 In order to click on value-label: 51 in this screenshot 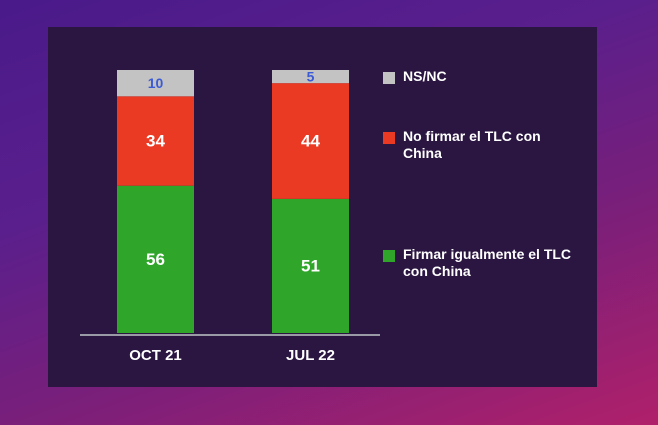, I will do `click(310, 265)`.